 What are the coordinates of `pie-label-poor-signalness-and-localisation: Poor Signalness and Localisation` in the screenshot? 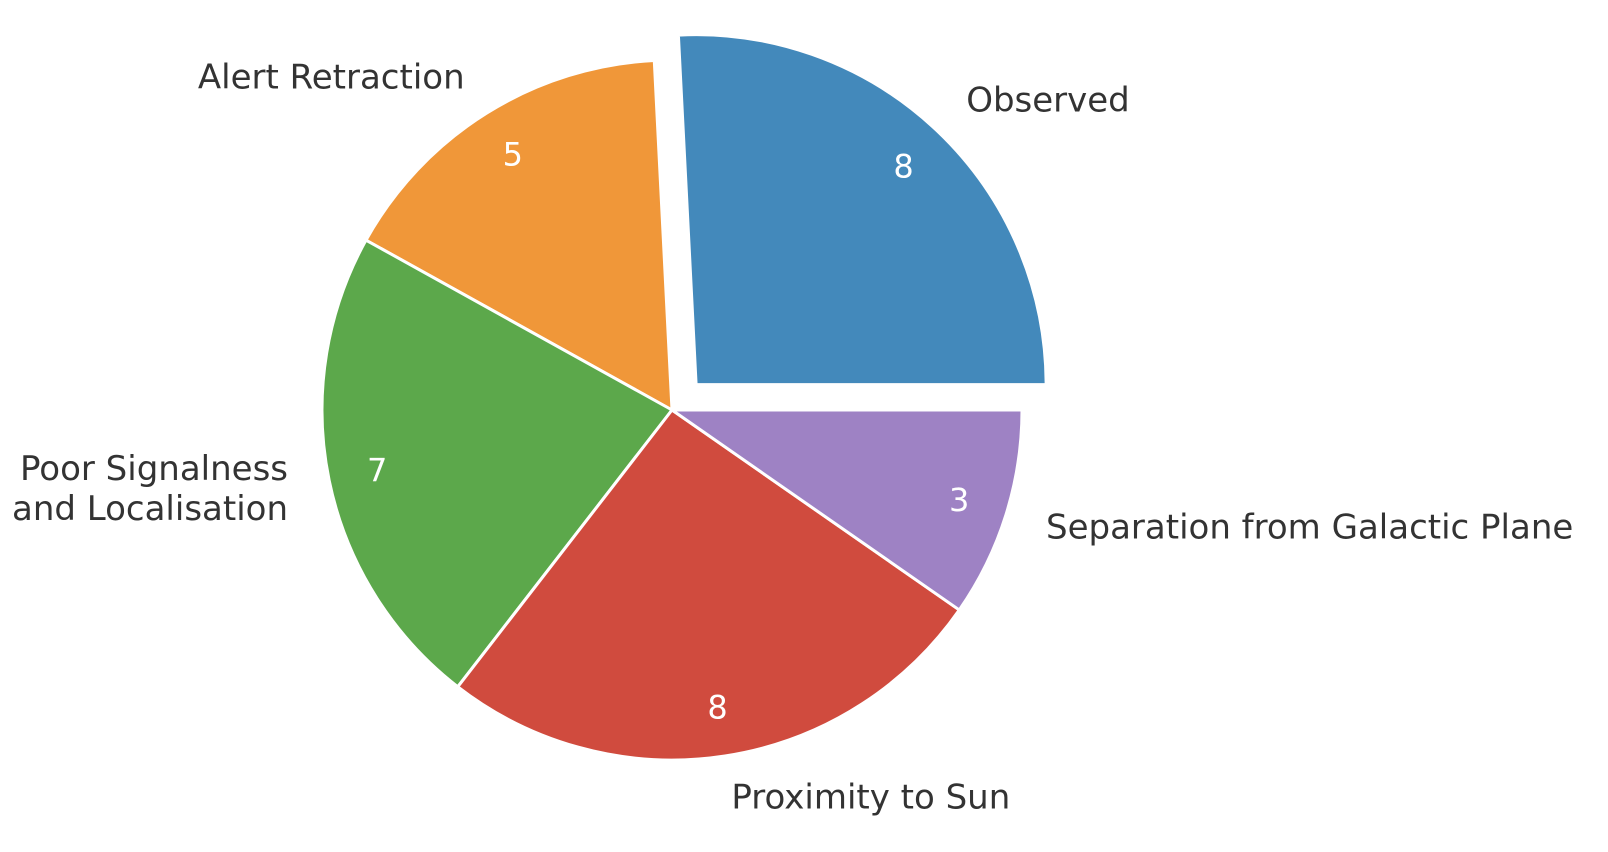 It's located at (150, 489).